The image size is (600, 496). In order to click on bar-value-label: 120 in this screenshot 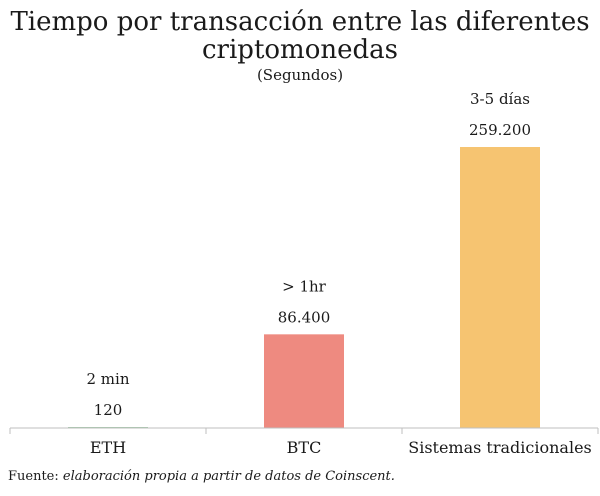, I will do `click(108, 410)`.